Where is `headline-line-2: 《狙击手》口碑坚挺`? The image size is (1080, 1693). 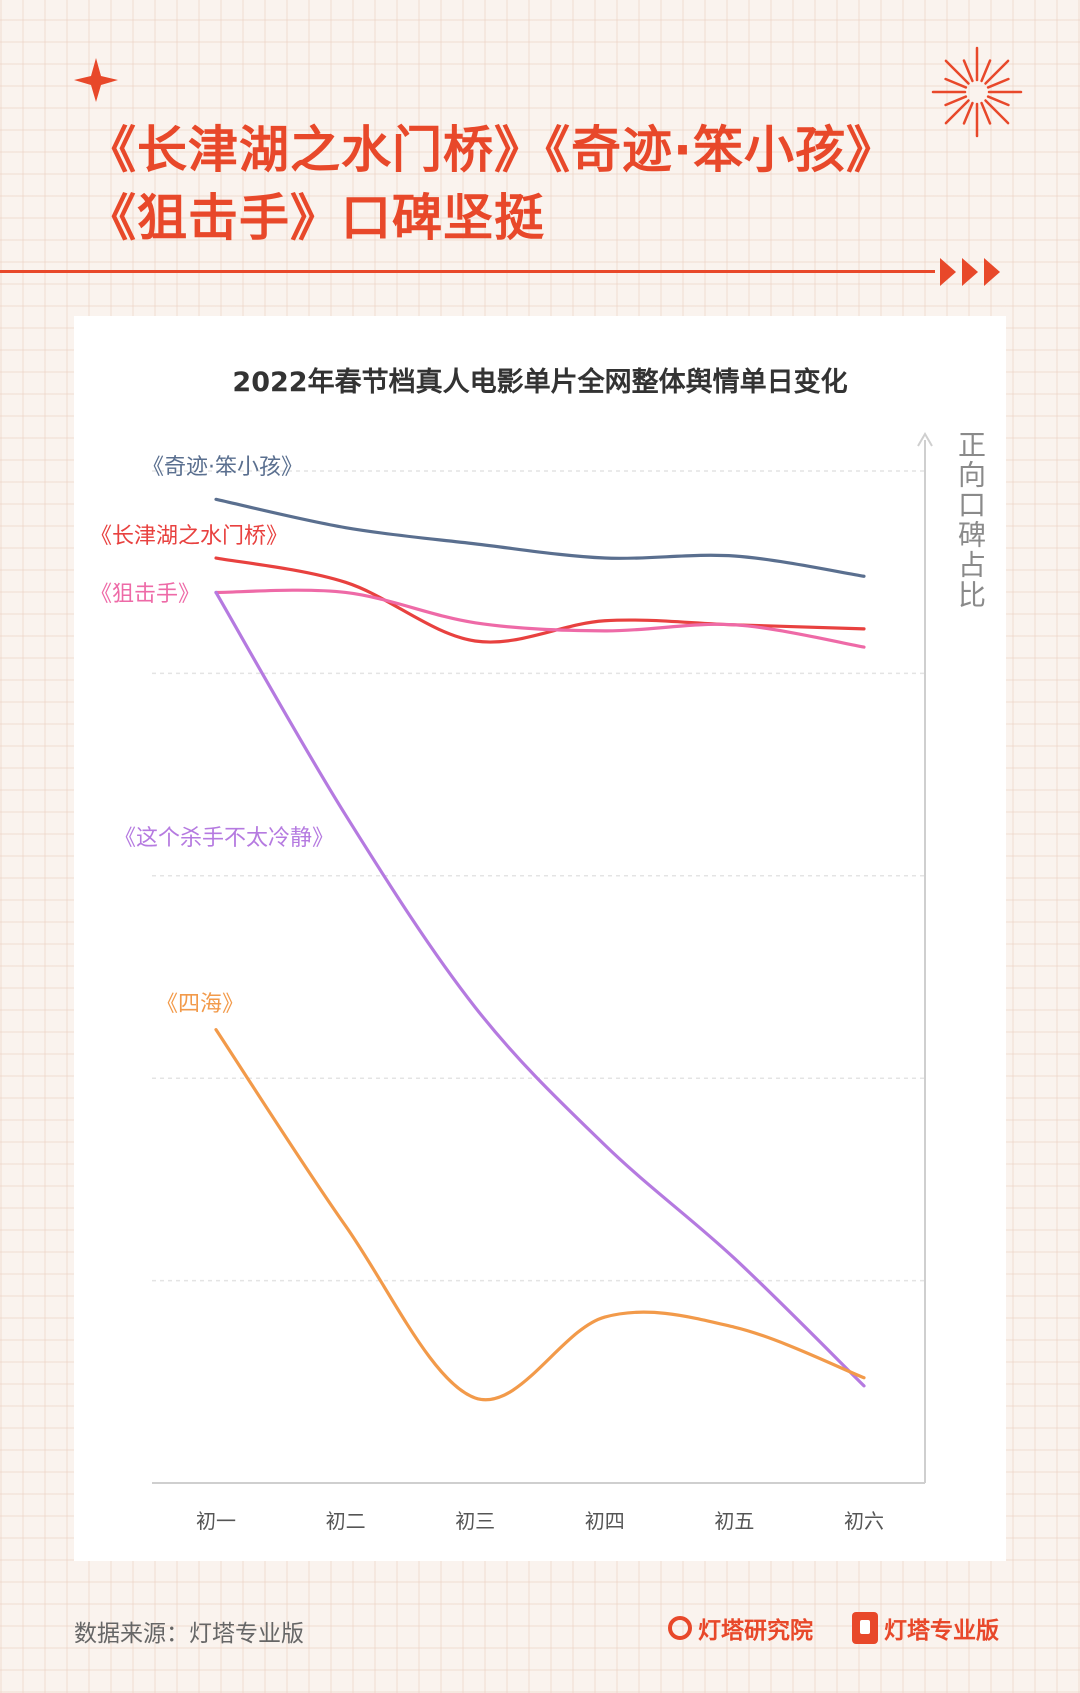
headline-line-2: 《狙击手》口碑坚挺 is located at coordinates (315, 218).